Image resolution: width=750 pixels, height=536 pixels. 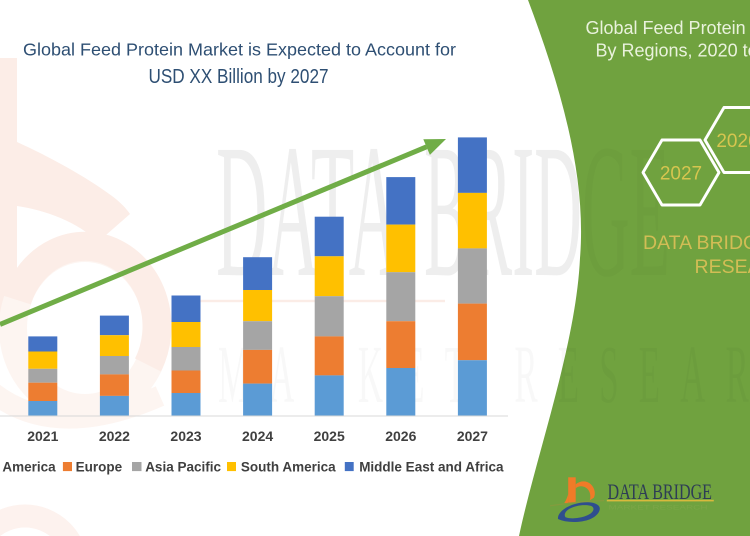 What do you see at coordinates (722, 267) in the screenshot?
I see `svg-text: RESEARCH` at bounding box center [722, 267].